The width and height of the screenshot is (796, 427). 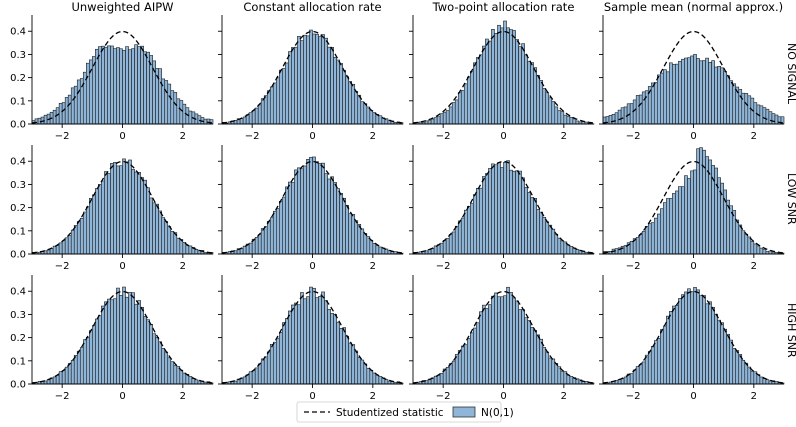 What do you see at coordinates (790, 330) in the screenshot?
I see `row-label: HIGH SNR` at bounding box center [790, 330].